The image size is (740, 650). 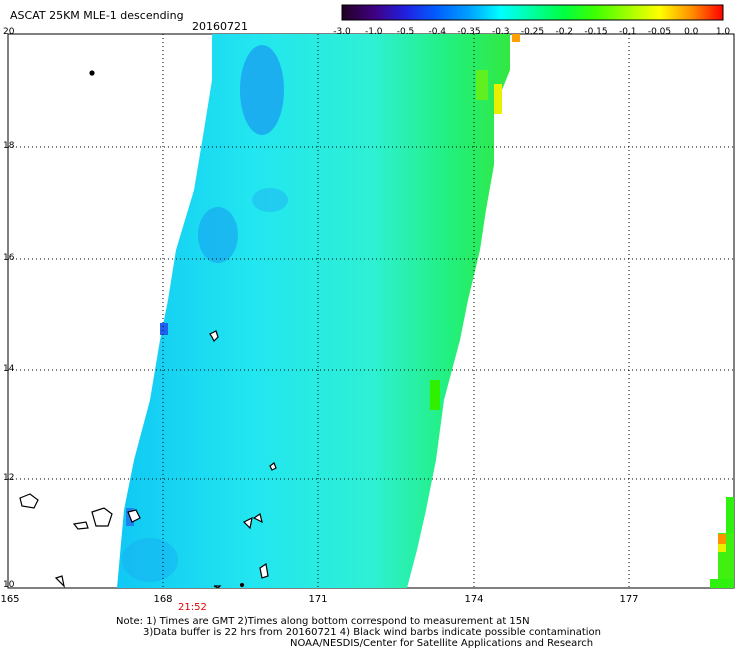 I want to click on colorbar-label: -0.1, so click(x=627, y=32).